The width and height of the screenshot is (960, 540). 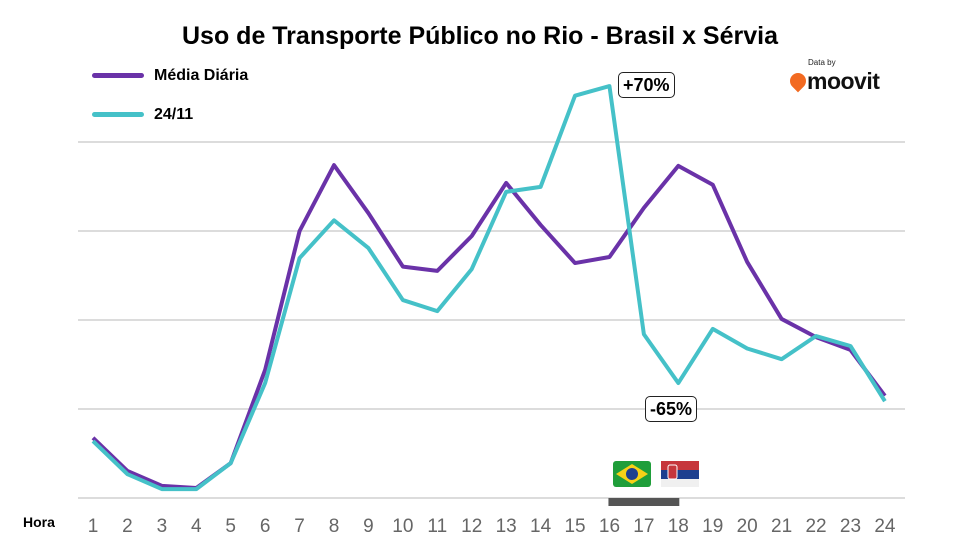 What do you see at coordinates (506, 526) in the screenshot?
I see `x-tick-label: 13` at bounding box center [506, 526].